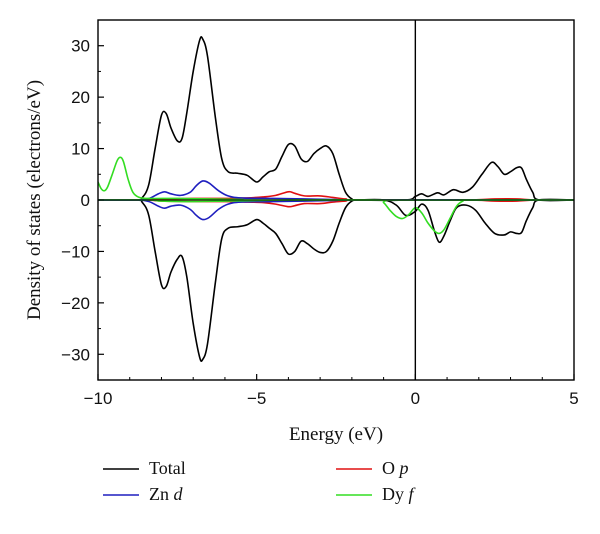 This screenshot has width=600, height=534. I want to click on x-tick-label: 0, so click(415, 398).